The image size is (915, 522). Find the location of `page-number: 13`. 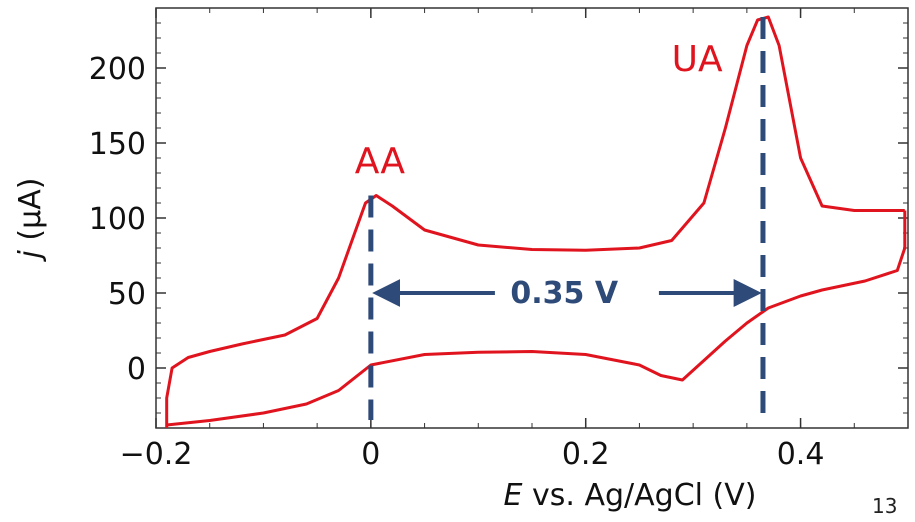

page-number: 13 is located at coordinates (885, 506).